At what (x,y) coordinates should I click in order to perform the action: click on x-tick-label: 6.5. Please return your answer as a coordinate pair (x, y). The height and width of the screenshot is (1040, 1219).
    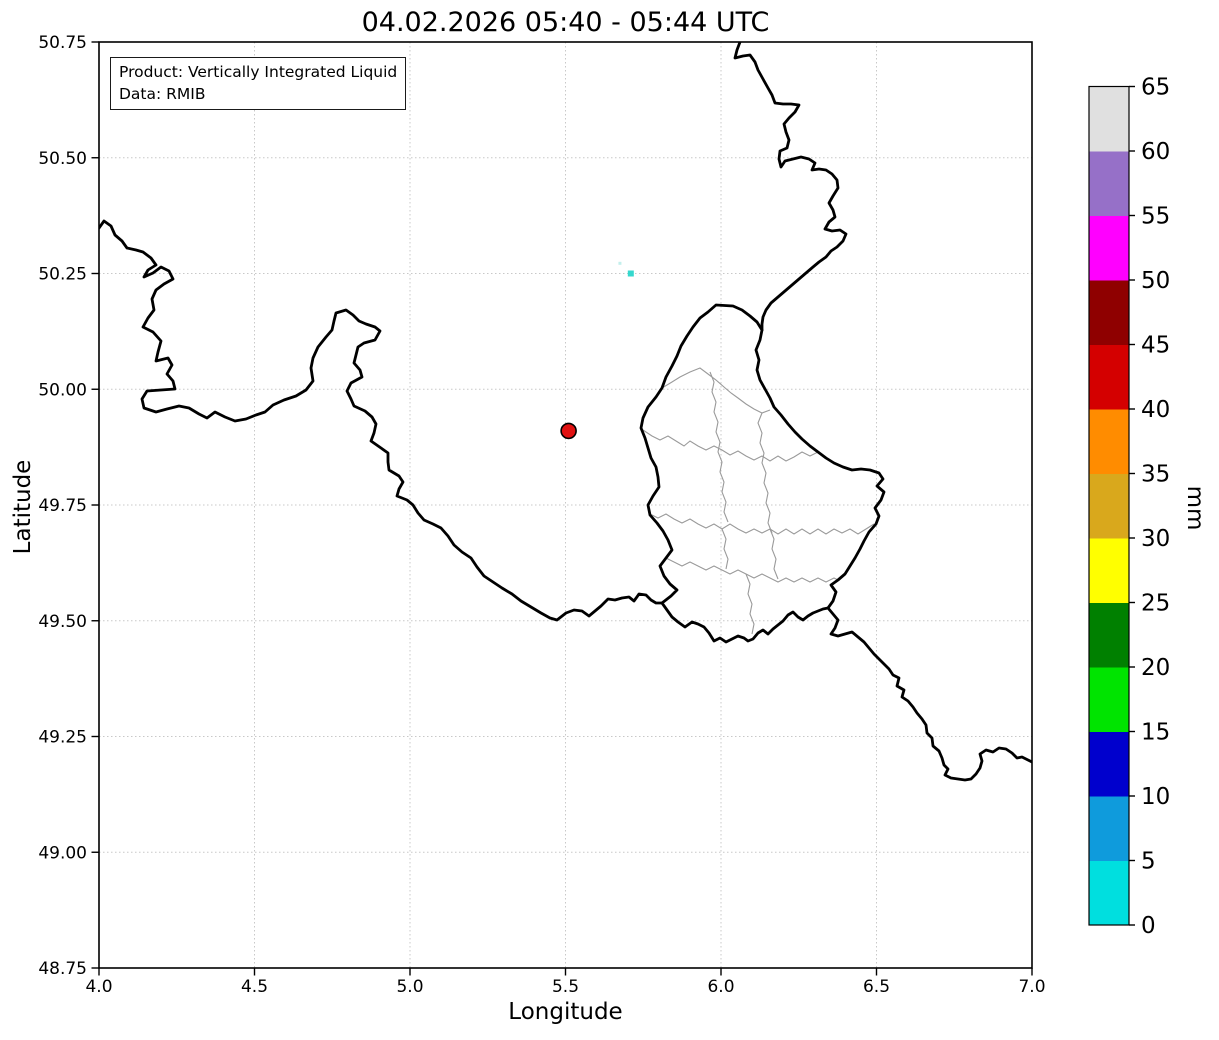
    Looking at the image, I should click on (876, 987).